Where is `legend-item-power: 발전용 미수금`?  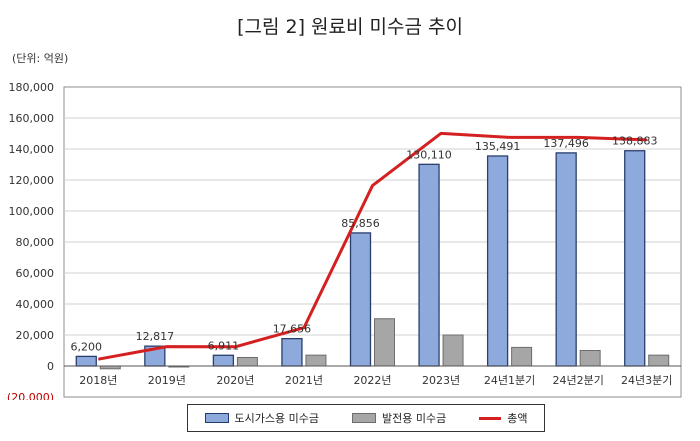
legend-item-power: 발전용 미수금 is located at coordinates (399, 418).